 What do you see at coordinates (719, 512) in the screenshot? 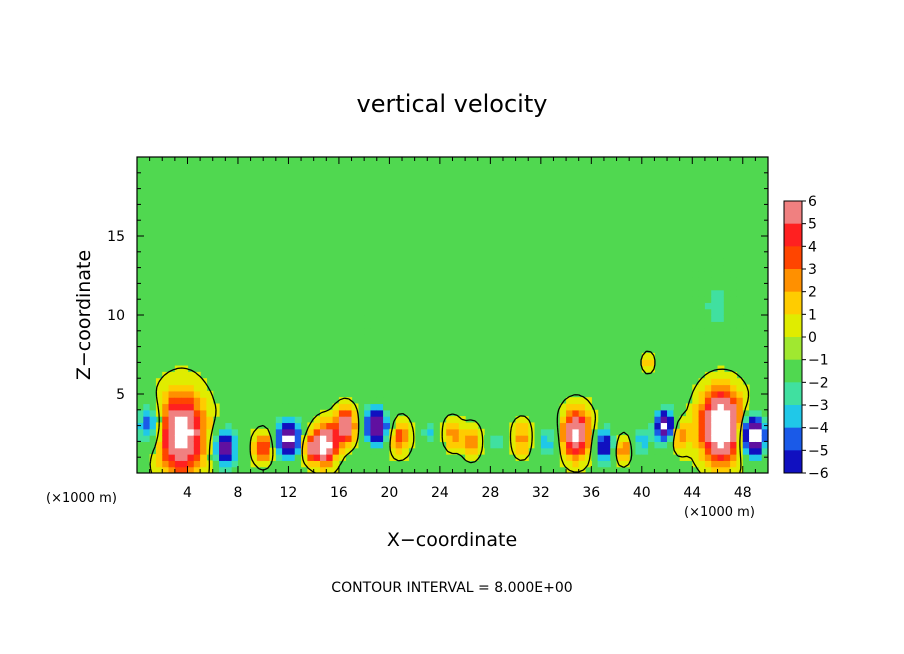
I see `x-unit-label-right: (×1000 m)` at bounding box center [719, 512].